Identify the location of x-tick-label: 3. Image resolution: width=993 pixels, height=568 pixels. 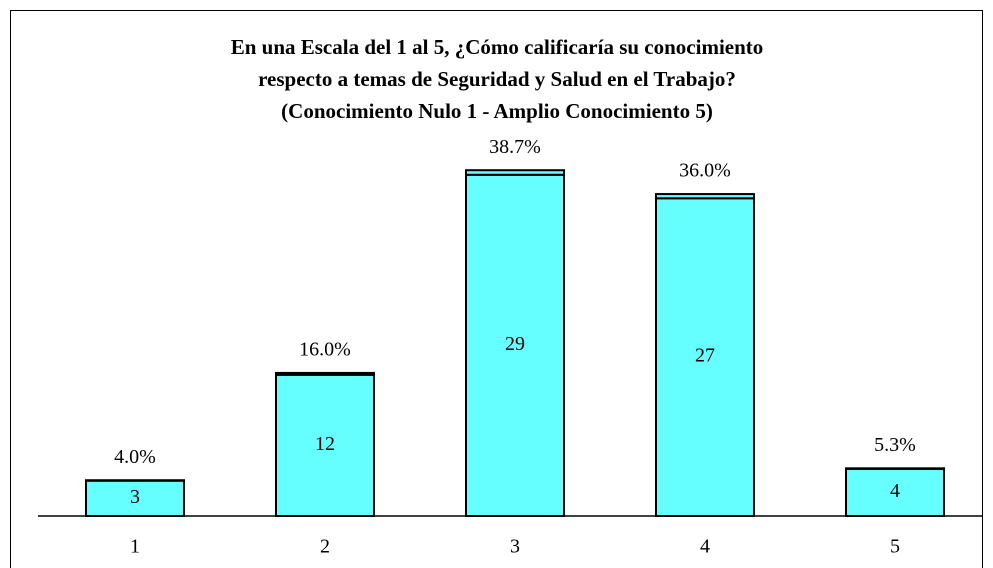
(515, 547).